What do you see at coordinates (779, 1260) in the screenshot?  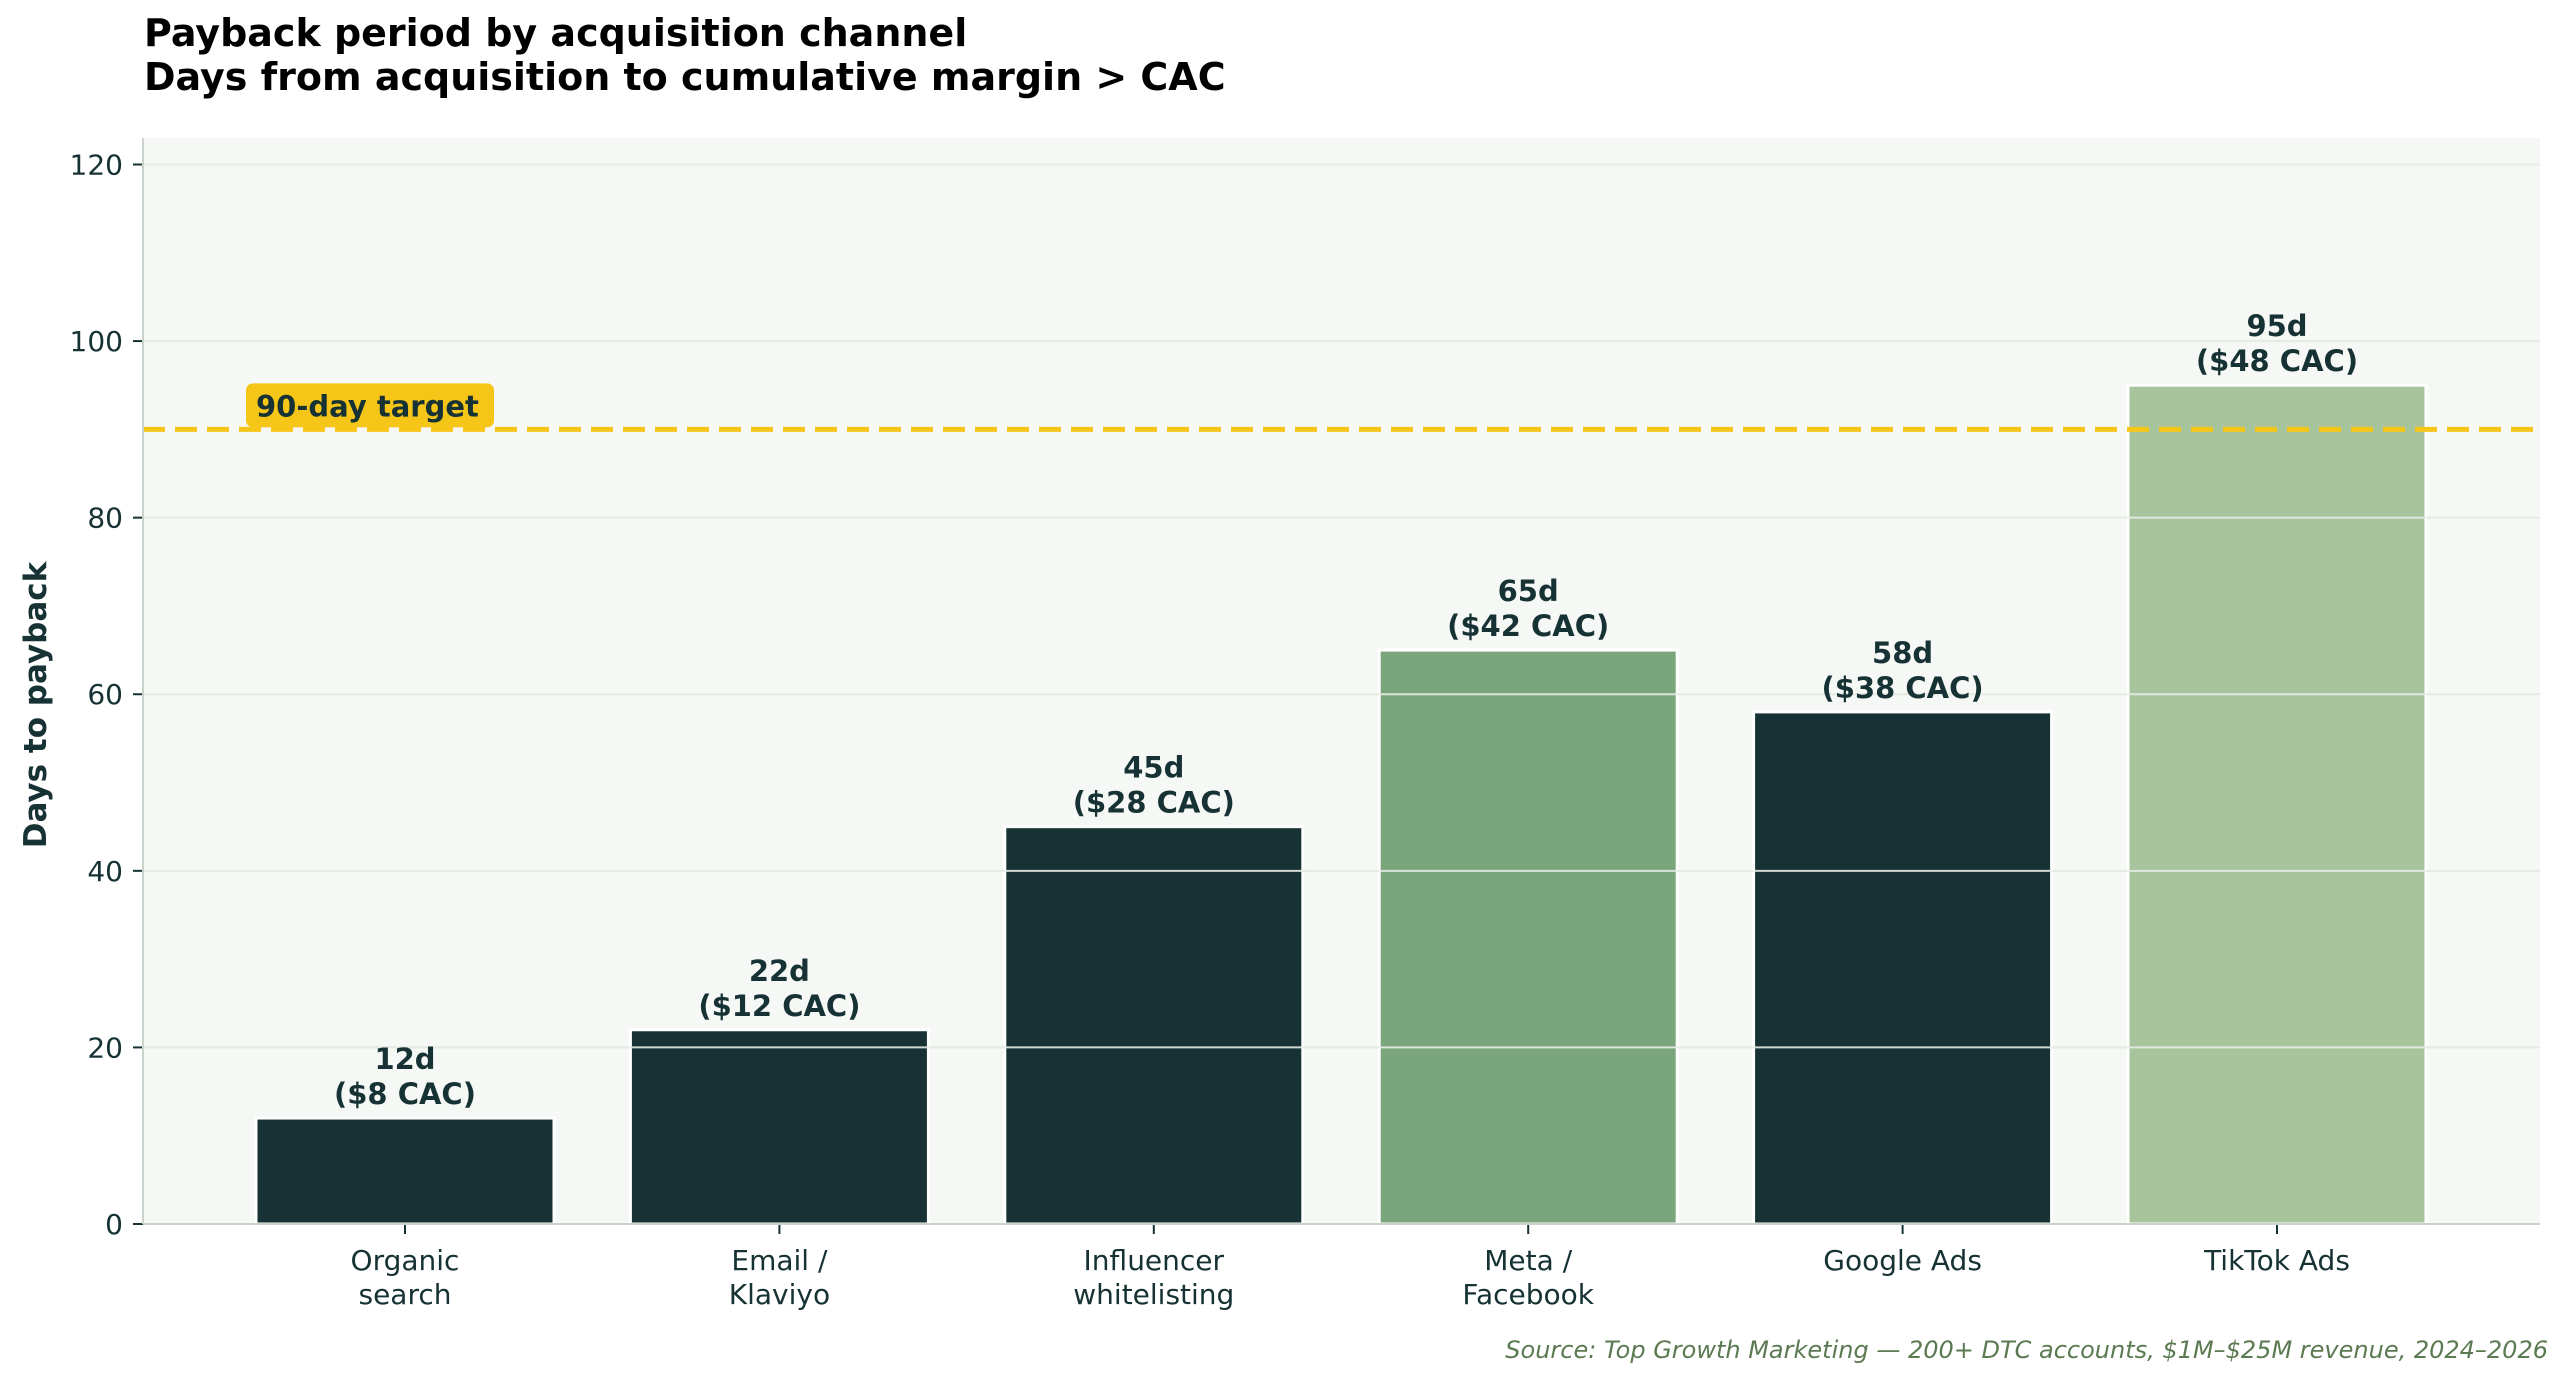 I see `x-tick-label: Email /` at bounding box center [779, 1260].